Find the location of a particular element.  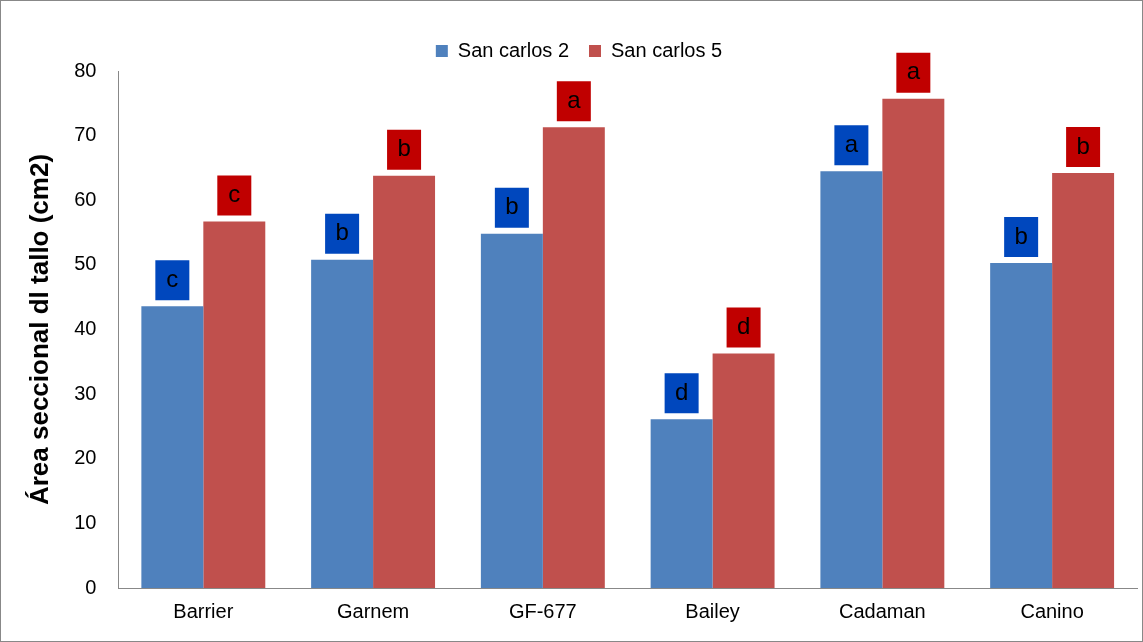

y-tick-label: 10 is located at coordinates (85, 521).